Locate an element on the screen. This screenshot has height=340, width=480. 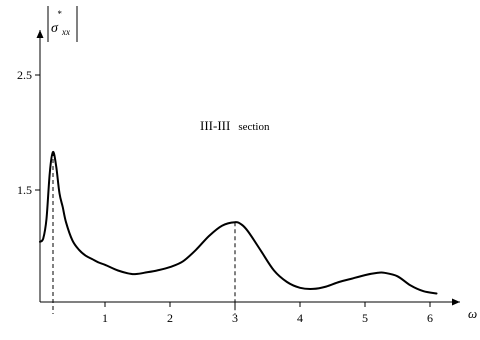
x-tick-label: 2 is located at coordinates (170, 318).